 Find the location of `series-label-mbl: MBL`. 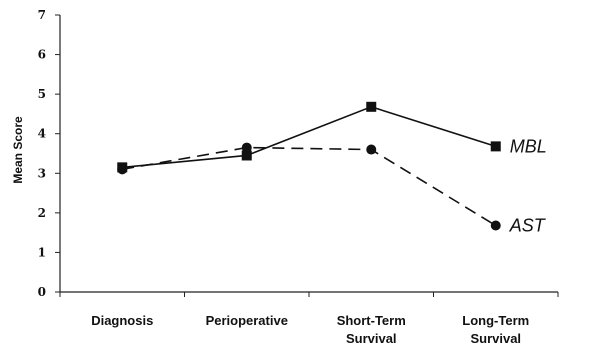

series-label-mbl: MBL is located at coordinates (528, 146).